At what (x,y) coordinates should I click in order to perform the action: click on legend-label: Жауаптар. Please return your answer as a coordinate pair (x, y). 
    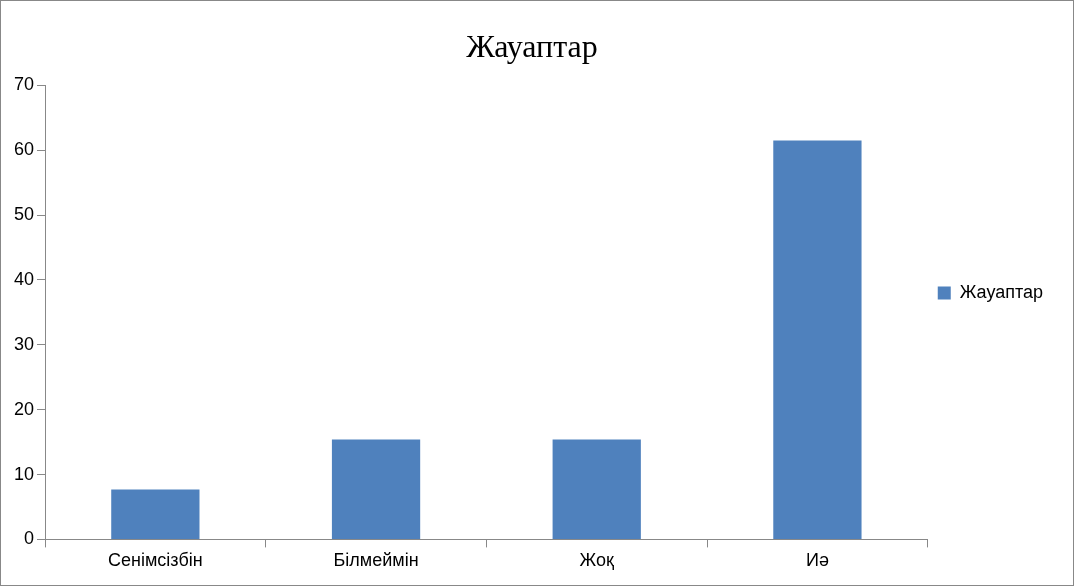
    Looking at the image, I should click on (1001, 291).